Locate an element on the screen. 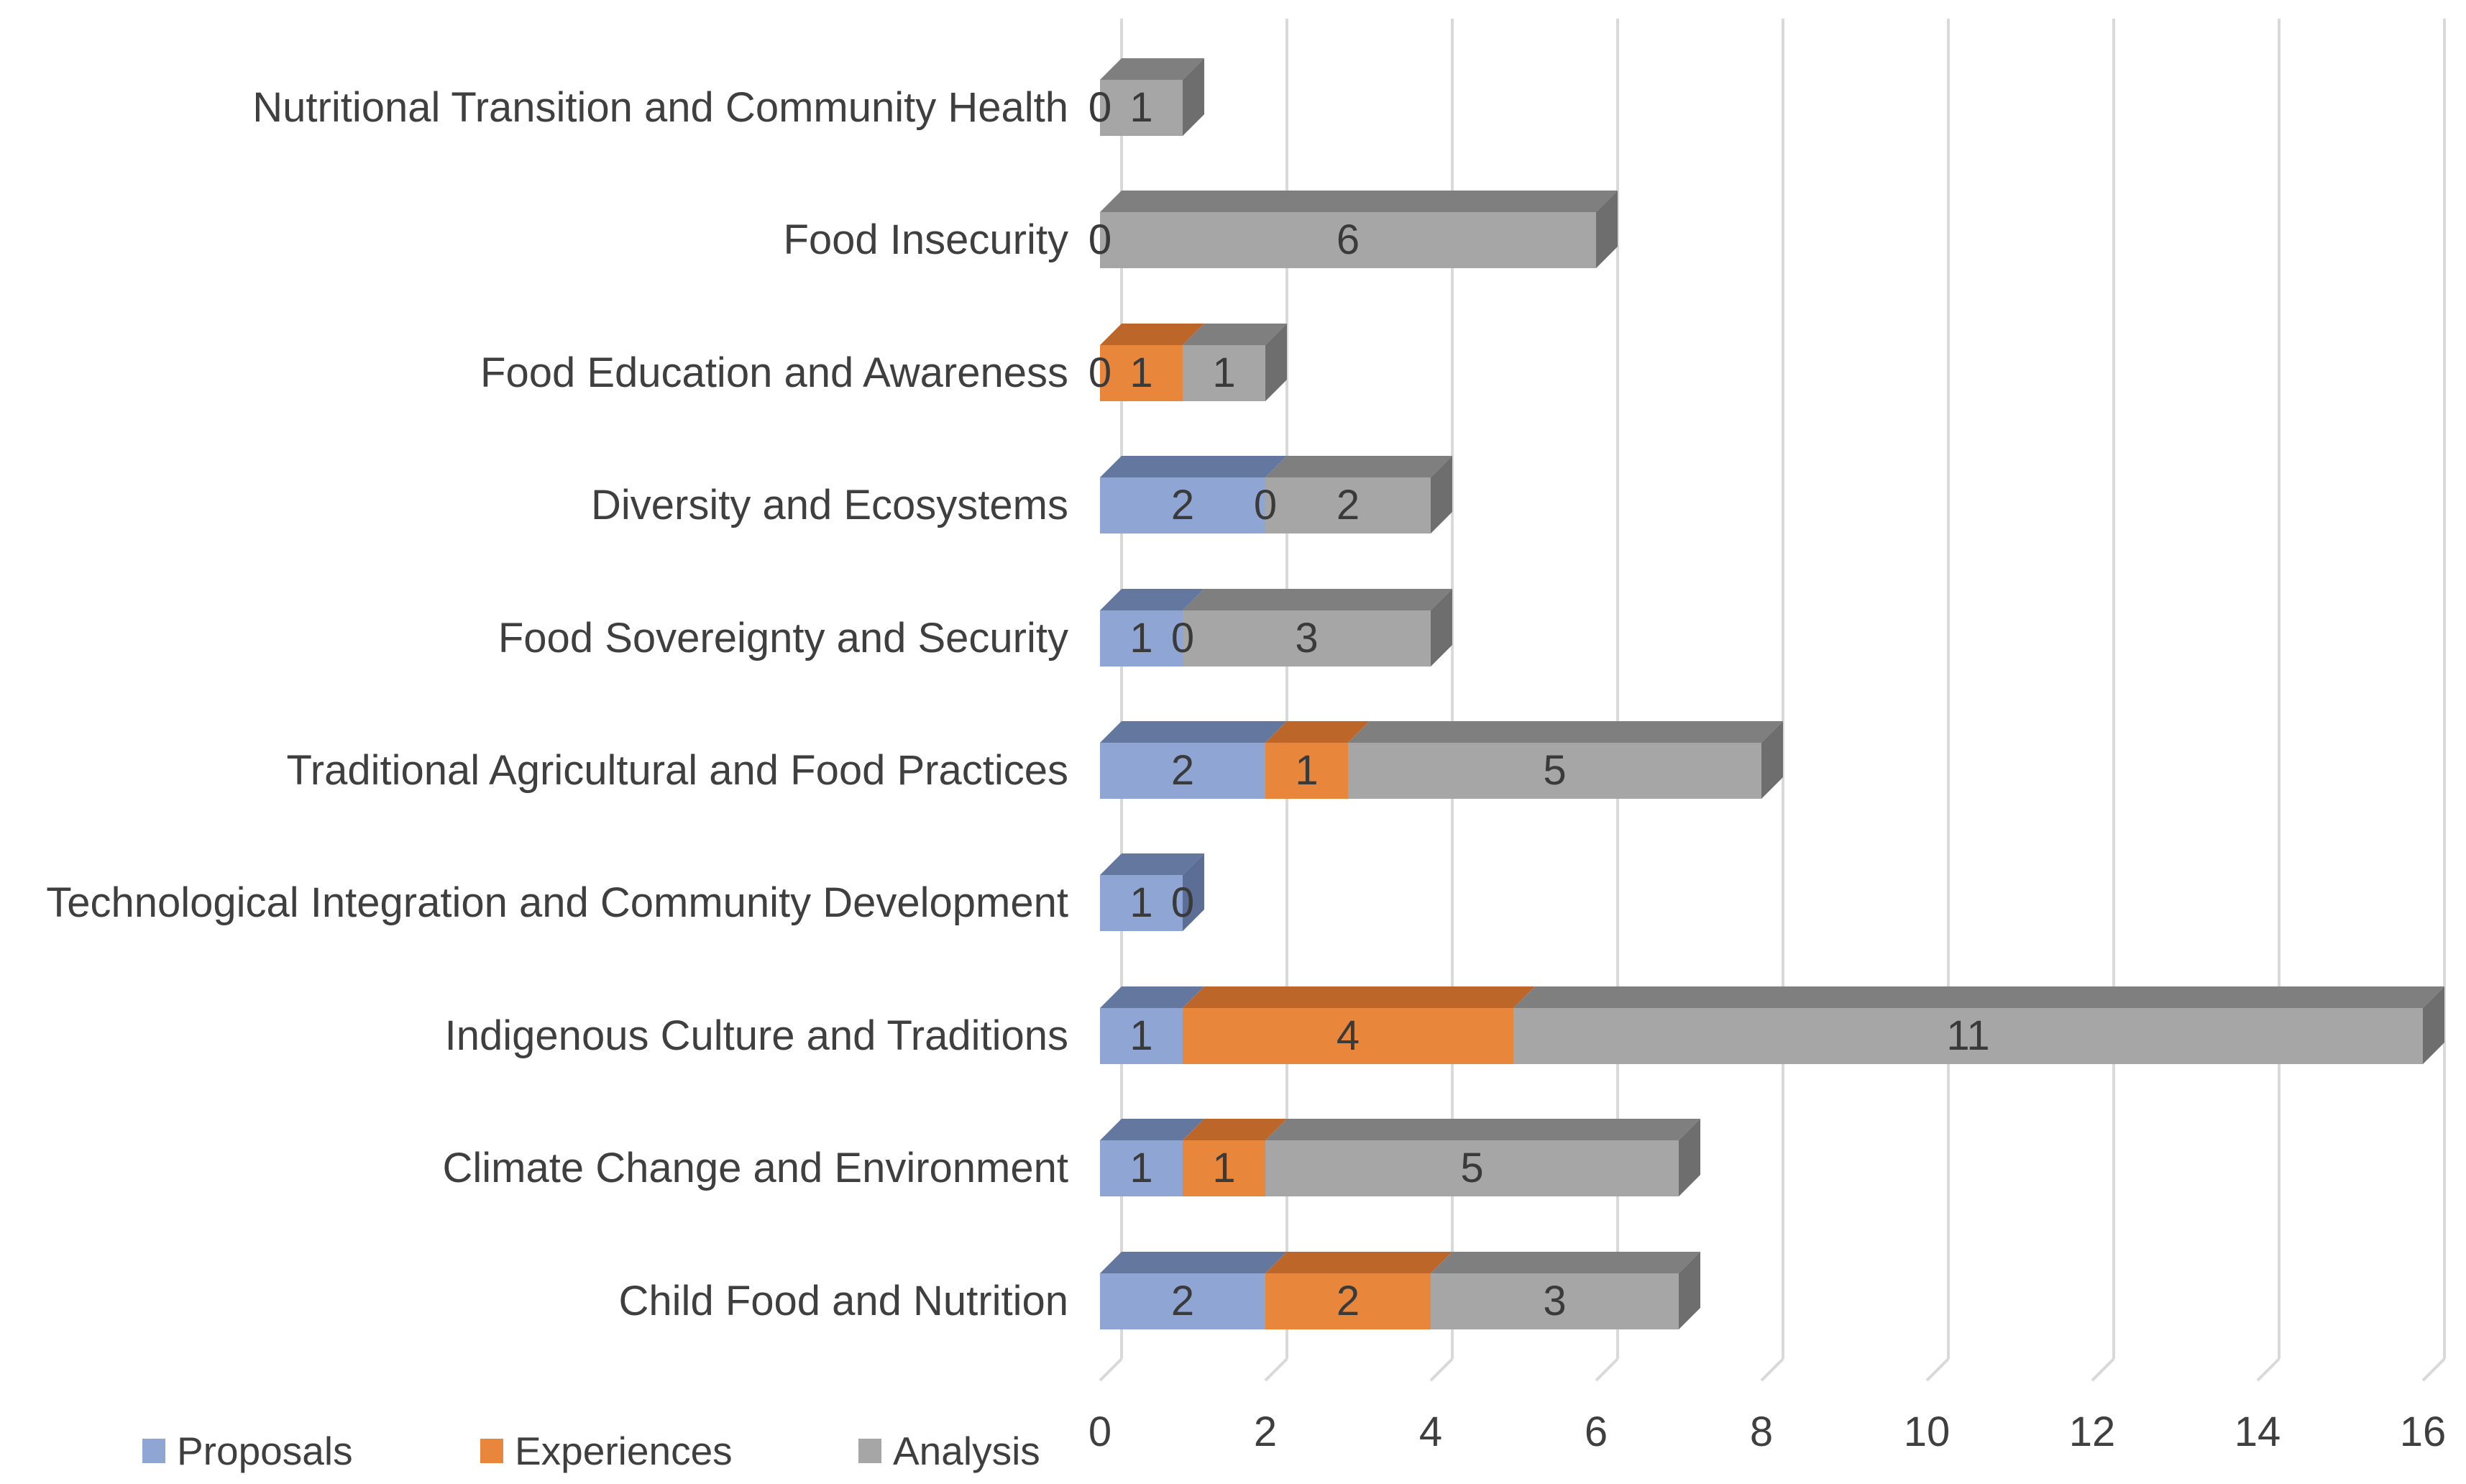 This screenshot has height=1484, width=2466. legend-item-experiences: Experiences is located at coordinates (607, 1451).